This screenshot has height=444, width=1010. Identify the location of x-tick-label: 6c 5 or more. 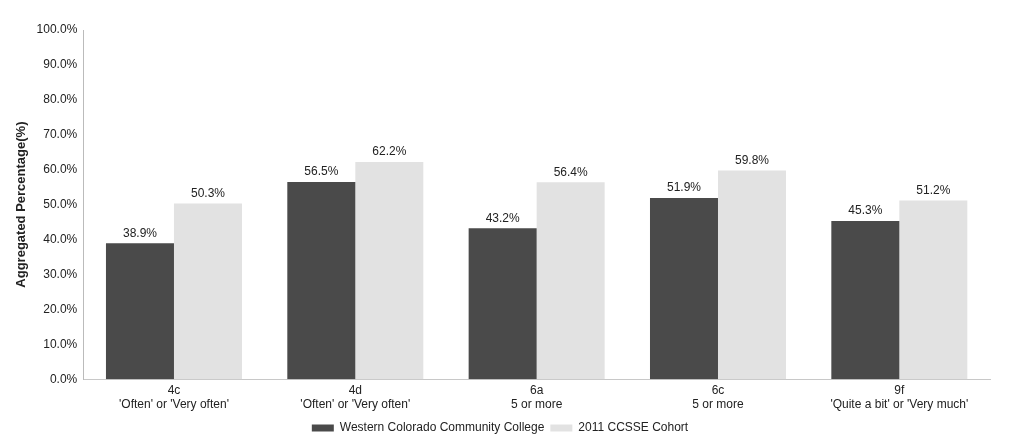
(718, 397).